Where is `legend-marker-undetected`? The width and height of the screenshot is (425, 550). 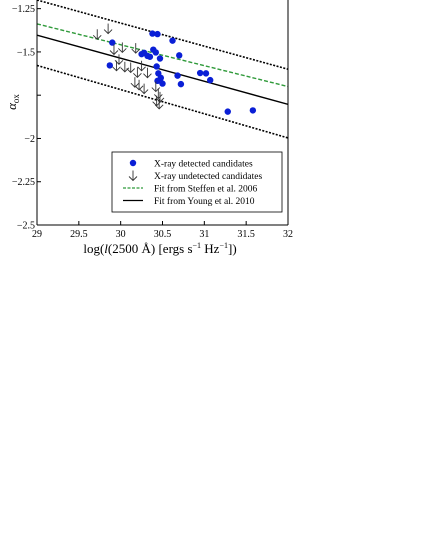 legend-marker-undetected is located at coordinates (133, 176).